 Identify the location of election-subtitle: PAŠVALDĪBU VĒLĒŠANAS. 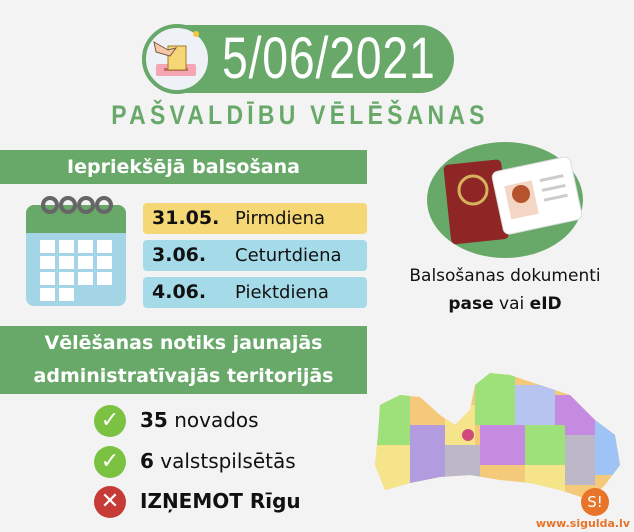
(300, 115).